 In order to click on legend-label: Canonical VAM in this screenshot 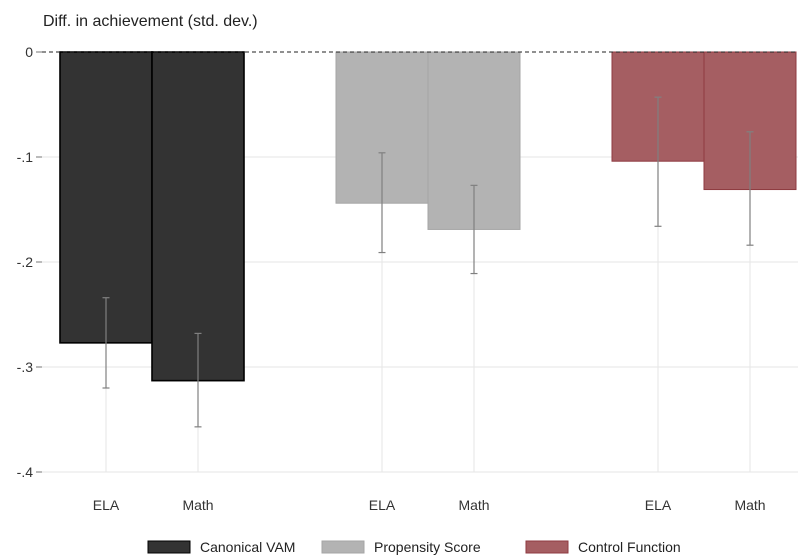, I will do `click(247, 547)`.